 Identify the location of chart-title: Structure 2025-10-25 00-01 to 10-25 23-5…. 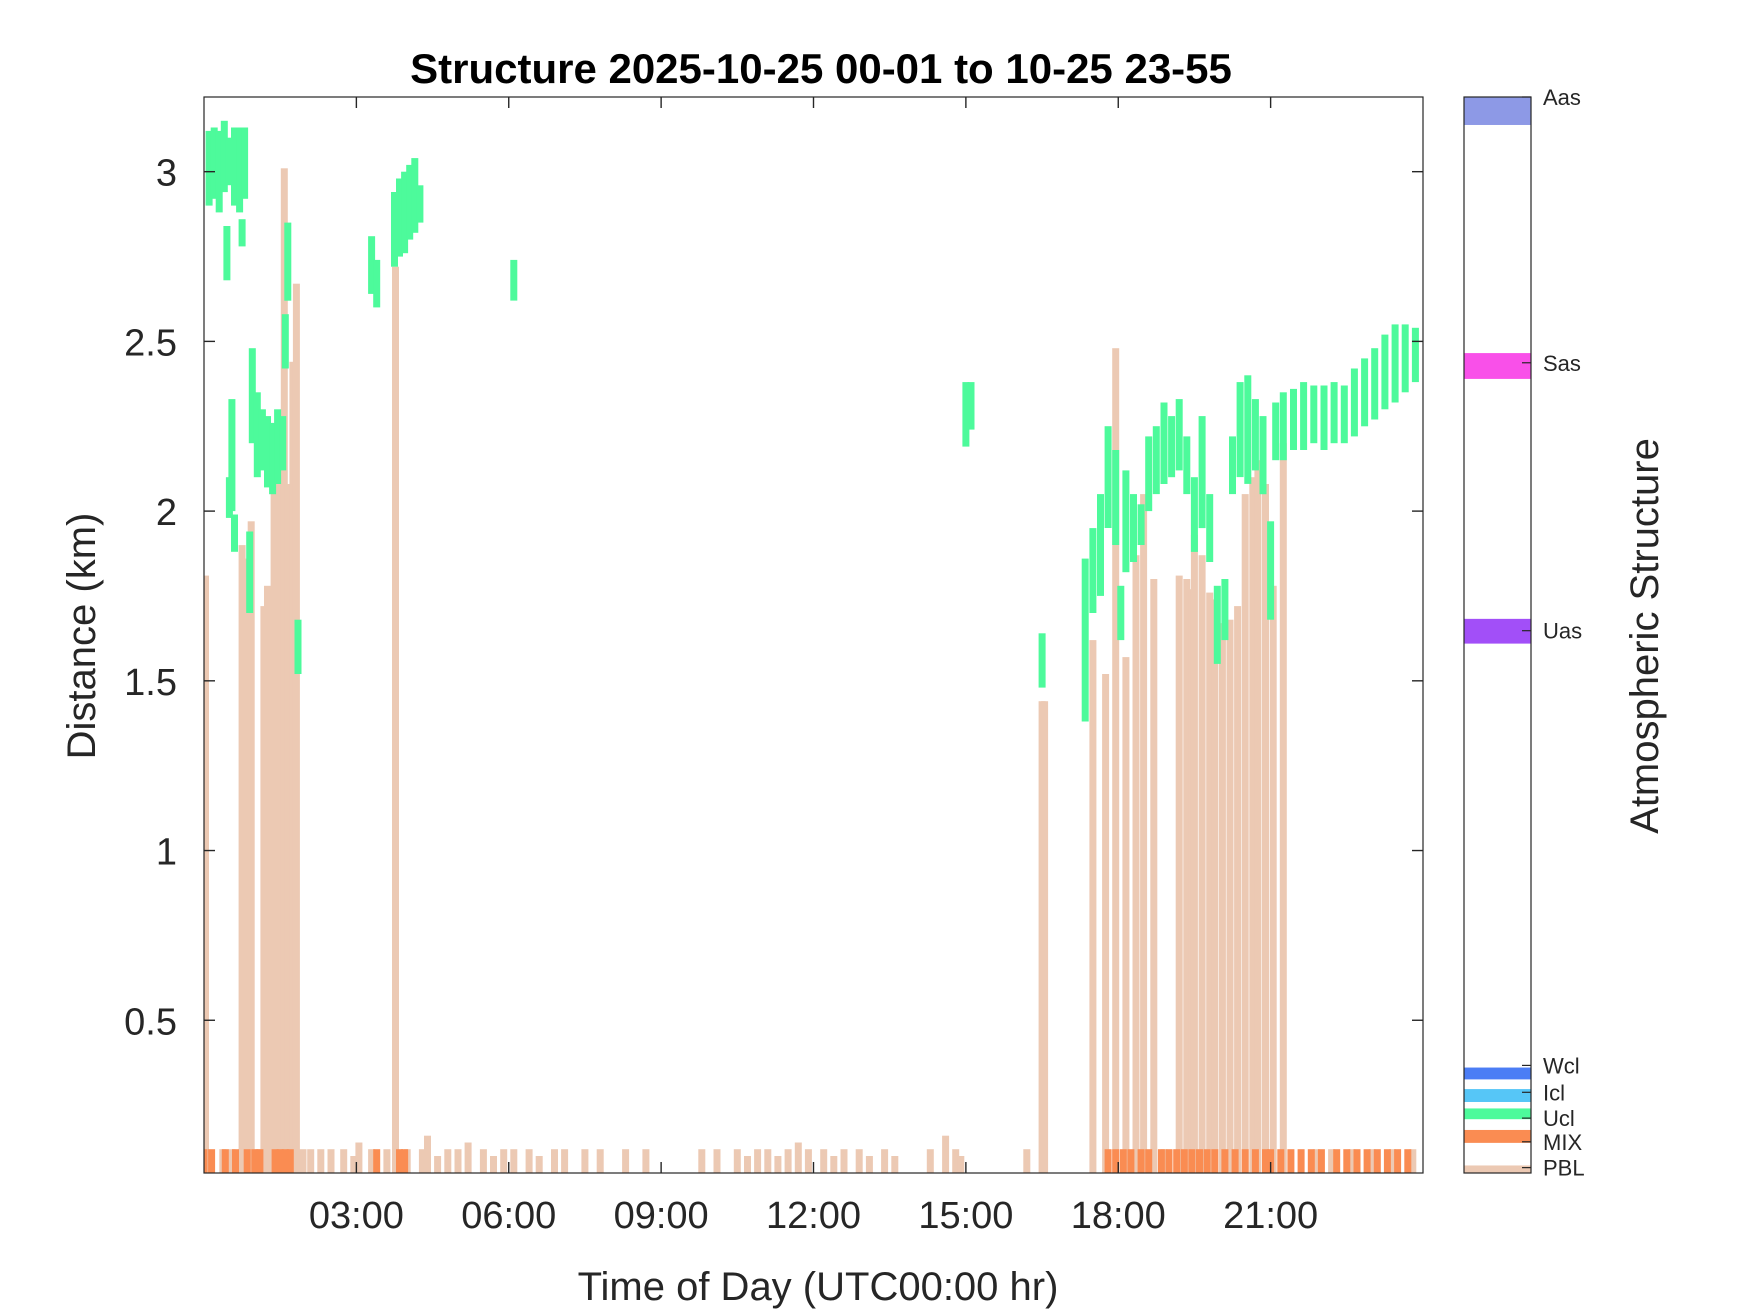
(821, 68).